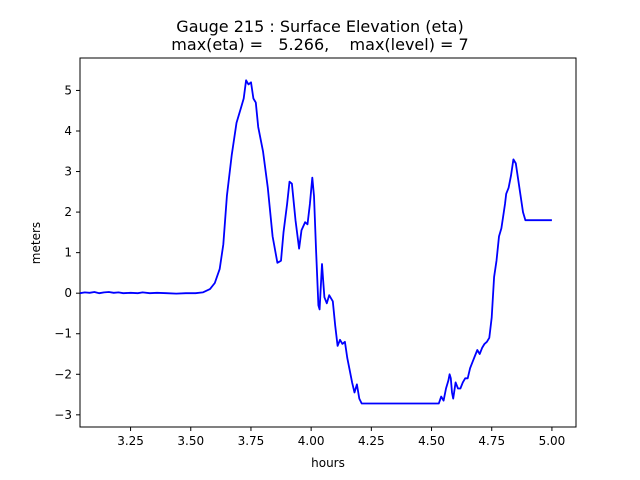 The width and height of the screenshot is (640, 480). Describe the element at coordinates (68, 212) in the screenshot. I see `y-tick-label: 2` at that location.